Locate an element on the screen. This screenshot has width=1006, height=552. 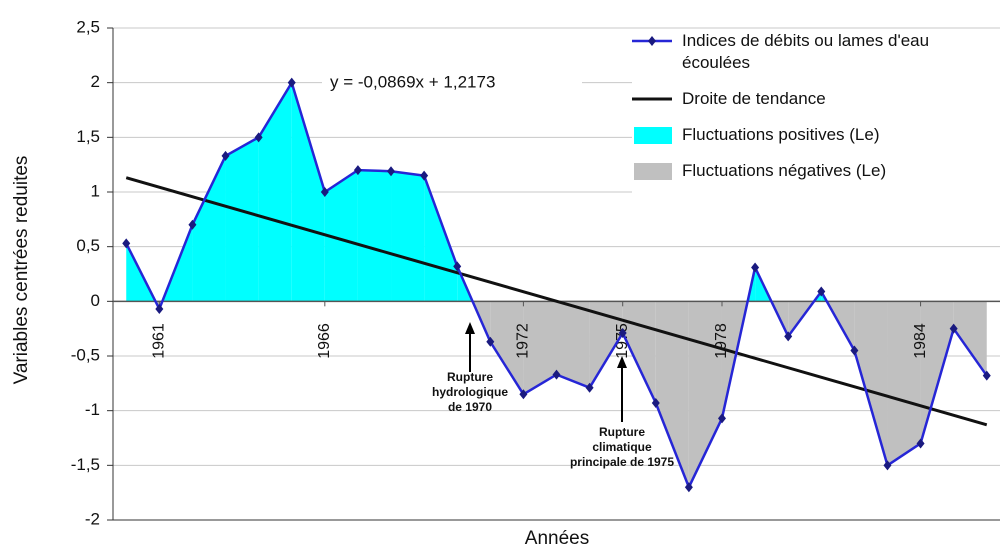
y-tick-label: 1 is located at coordinates (95, 190).